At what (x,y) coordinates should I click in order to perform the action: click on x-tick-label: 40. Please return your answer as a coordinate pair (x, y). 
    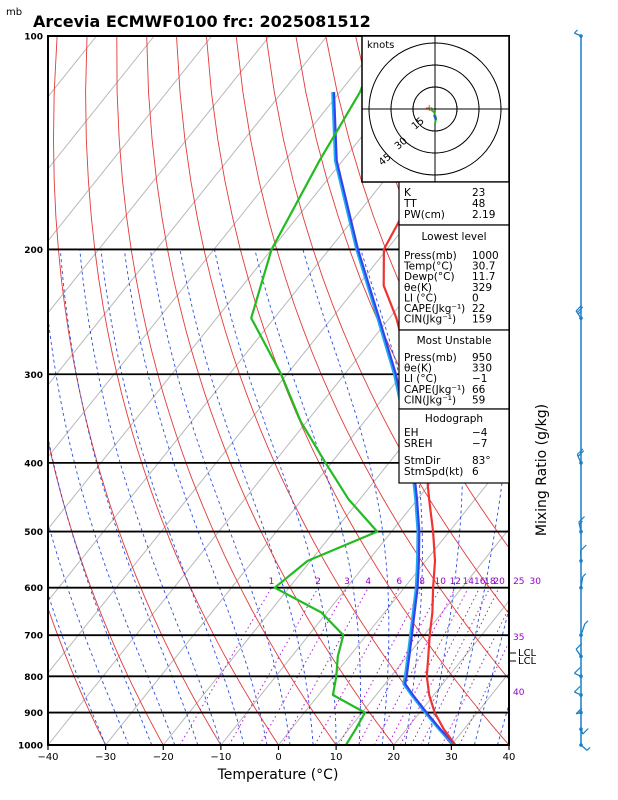
    Looking at the image, I should click on (509, 757).